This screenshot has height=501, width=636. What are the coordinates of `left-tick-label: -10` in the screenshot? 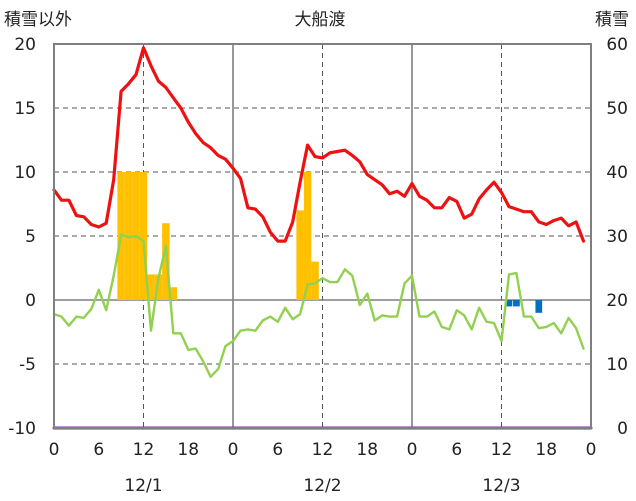 It's located at (22, 429).